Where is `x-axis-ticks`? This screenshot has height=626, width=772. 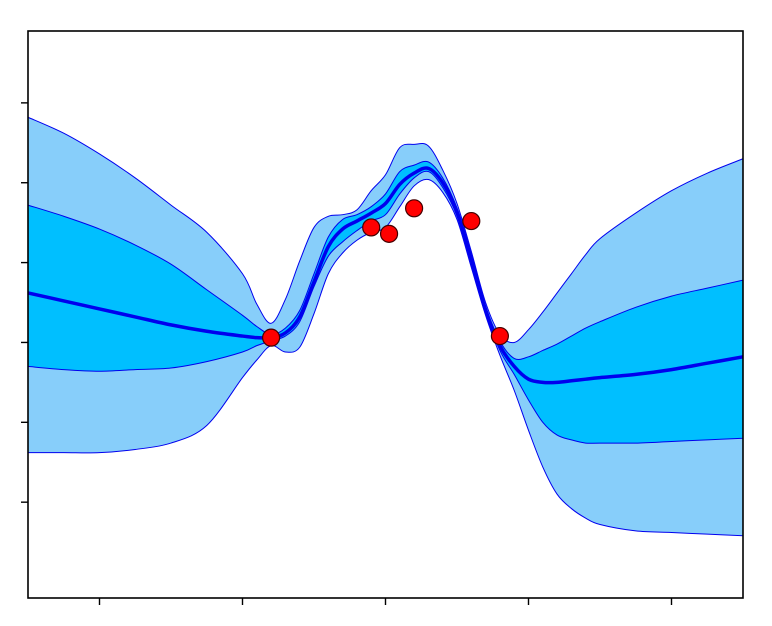 x-axis-ticks is located at coordinates (385, 601).